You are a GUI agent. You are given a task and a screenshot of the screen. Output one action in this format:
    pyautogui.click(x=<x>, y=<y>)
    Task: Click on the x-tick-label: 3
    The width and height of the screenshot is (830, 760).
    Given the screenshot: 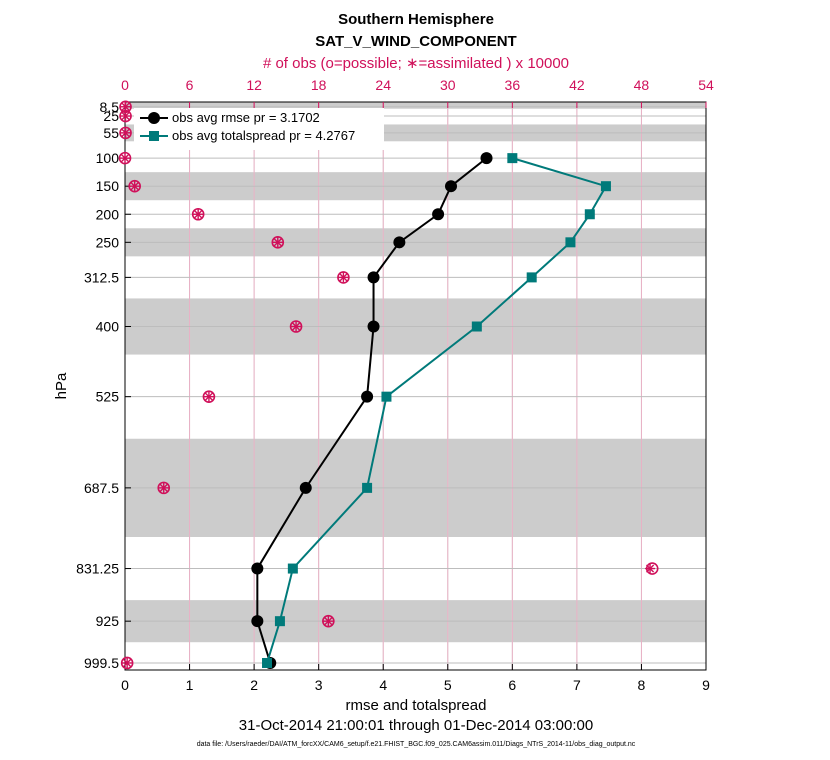 What is the action you would take?
    pyautogui.click(x=319, y=685)
    